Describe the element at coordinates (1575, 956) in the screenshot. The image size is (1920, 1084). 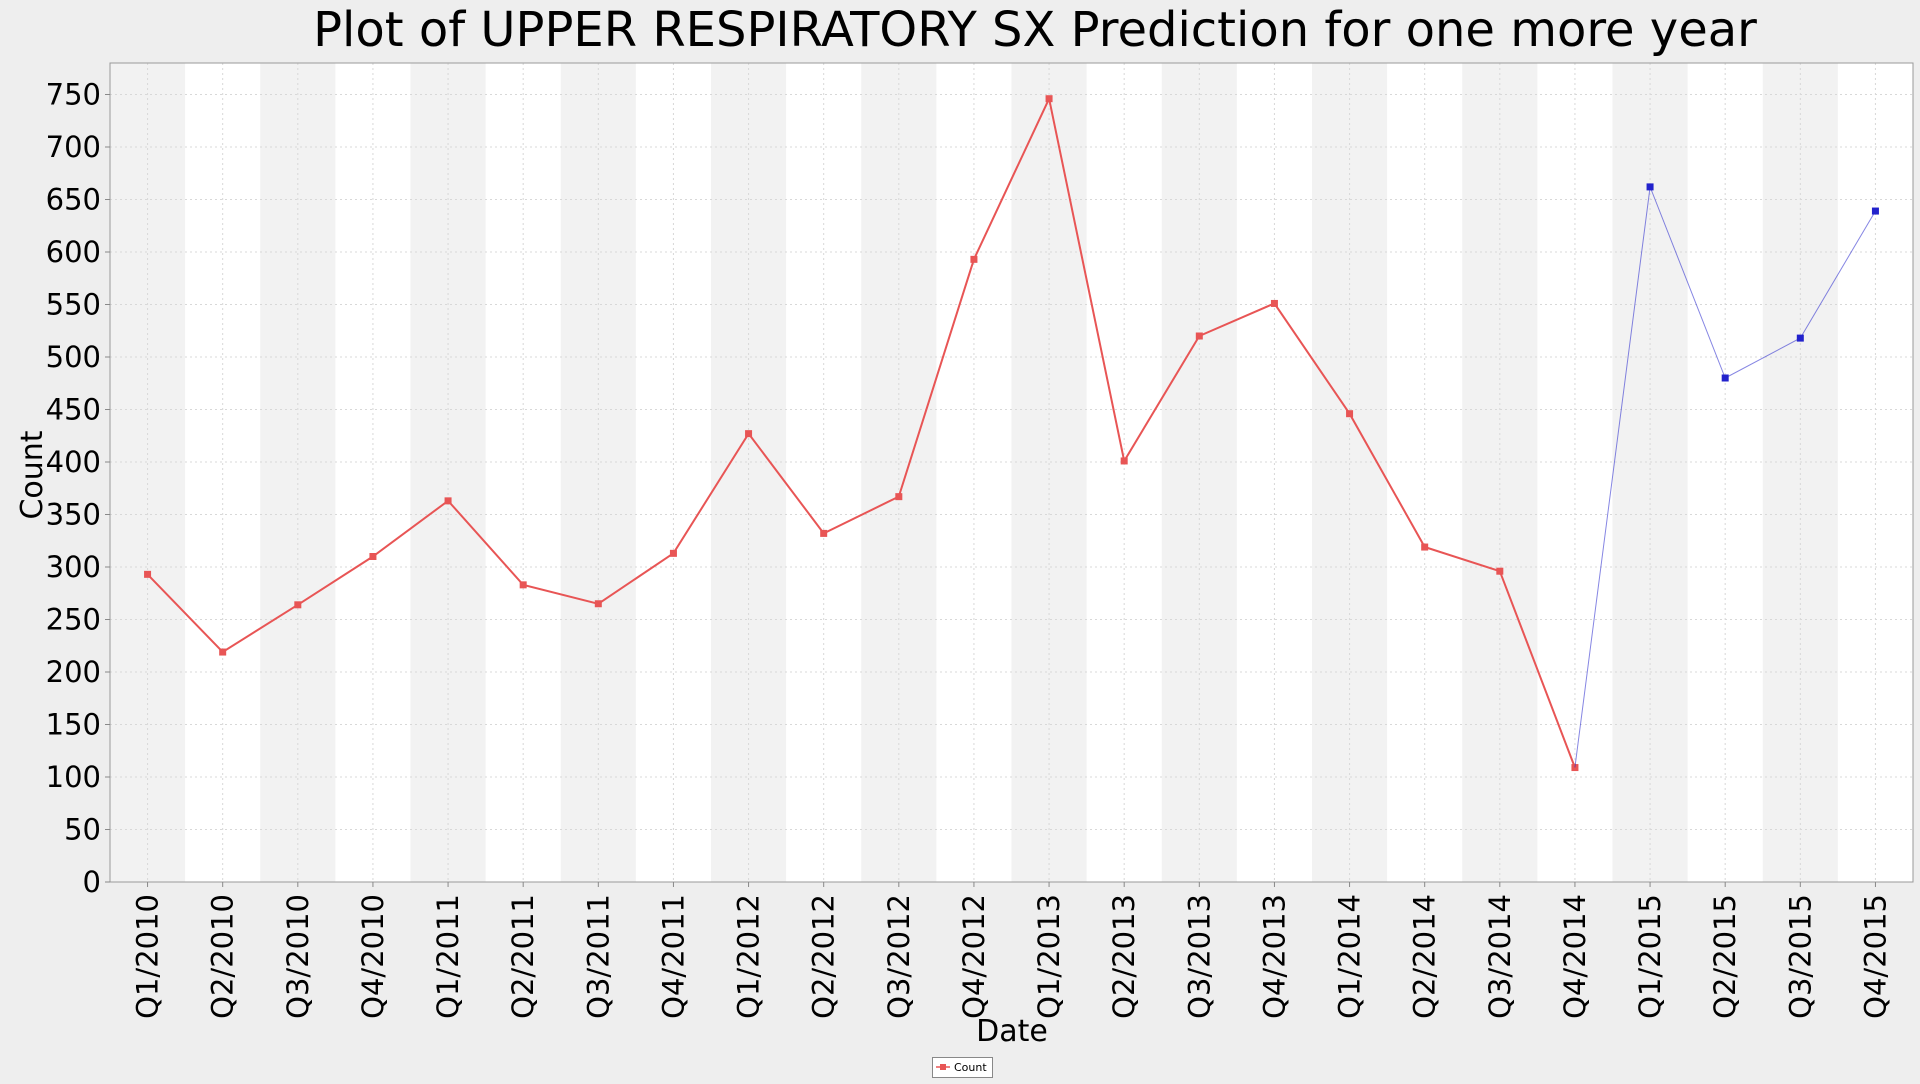
I see `x-tick-label: Q4/2014` at that location.